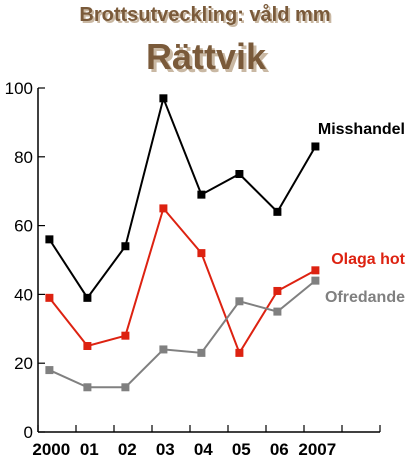 The image size is (414, 460). I want to click on x-tick-label: 2000, so click(51, 449).